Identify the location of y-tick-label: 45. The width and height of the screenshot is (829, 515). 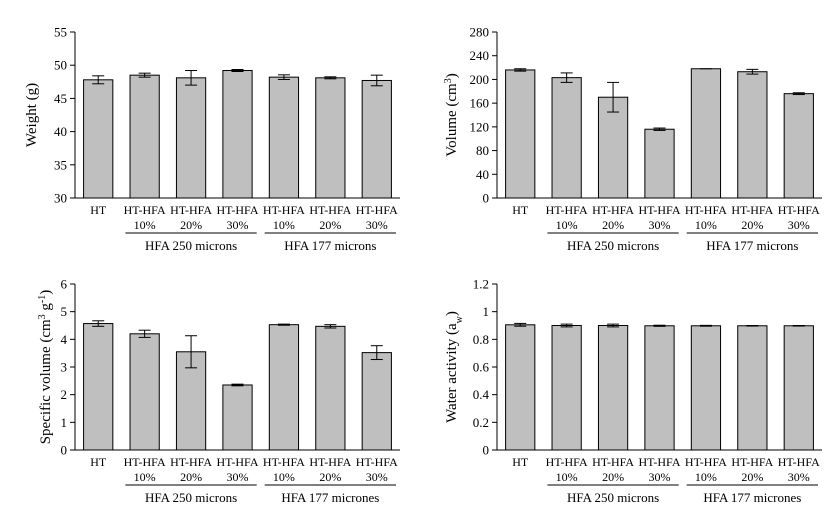
(60, 98).